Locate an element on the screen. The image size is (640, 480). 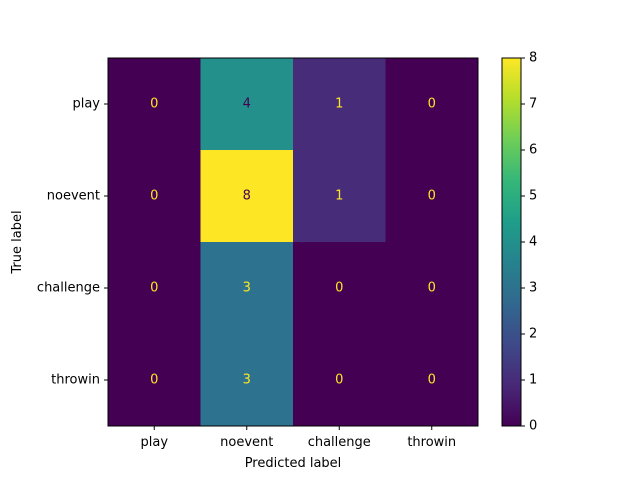
colorbar-tick-label: 0 is located at coordinates (533, 426).